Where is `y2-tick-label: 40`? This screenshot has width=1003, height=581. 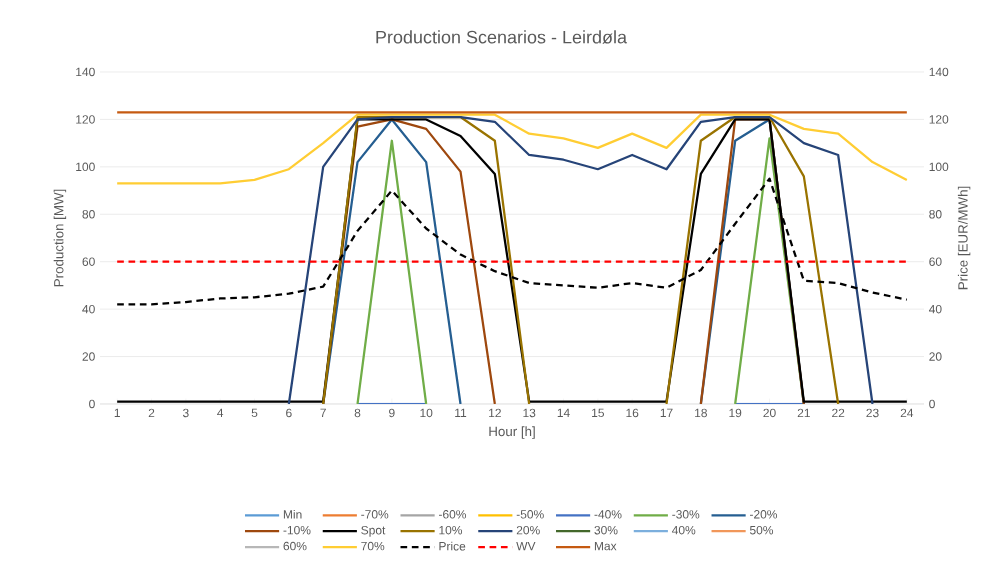 y2-tick-label: 40 is located at coordinates (935, 309).